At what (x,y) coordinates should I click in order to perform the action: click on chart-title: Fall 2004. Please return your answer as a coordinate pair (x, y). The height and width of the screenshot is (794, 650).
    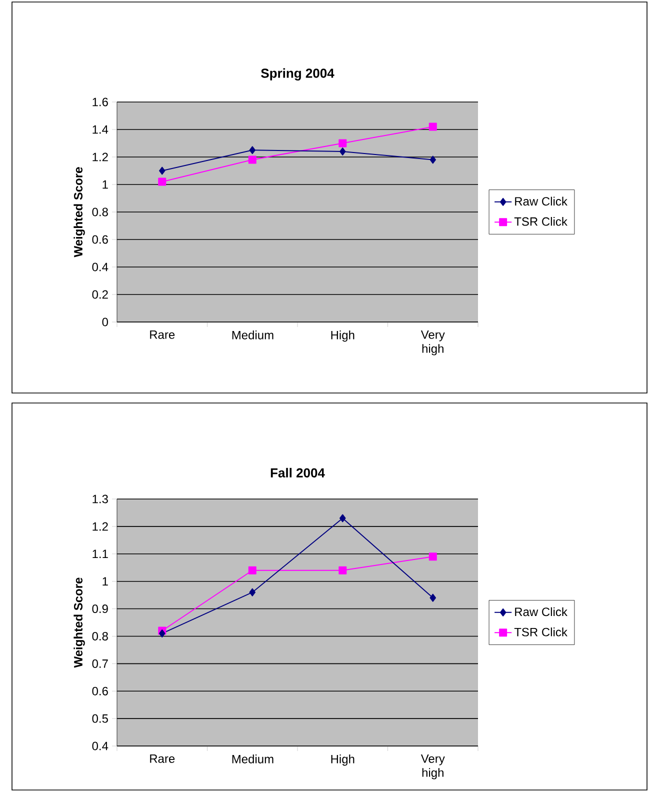
    Looking at the image, I should click on (297, 473).